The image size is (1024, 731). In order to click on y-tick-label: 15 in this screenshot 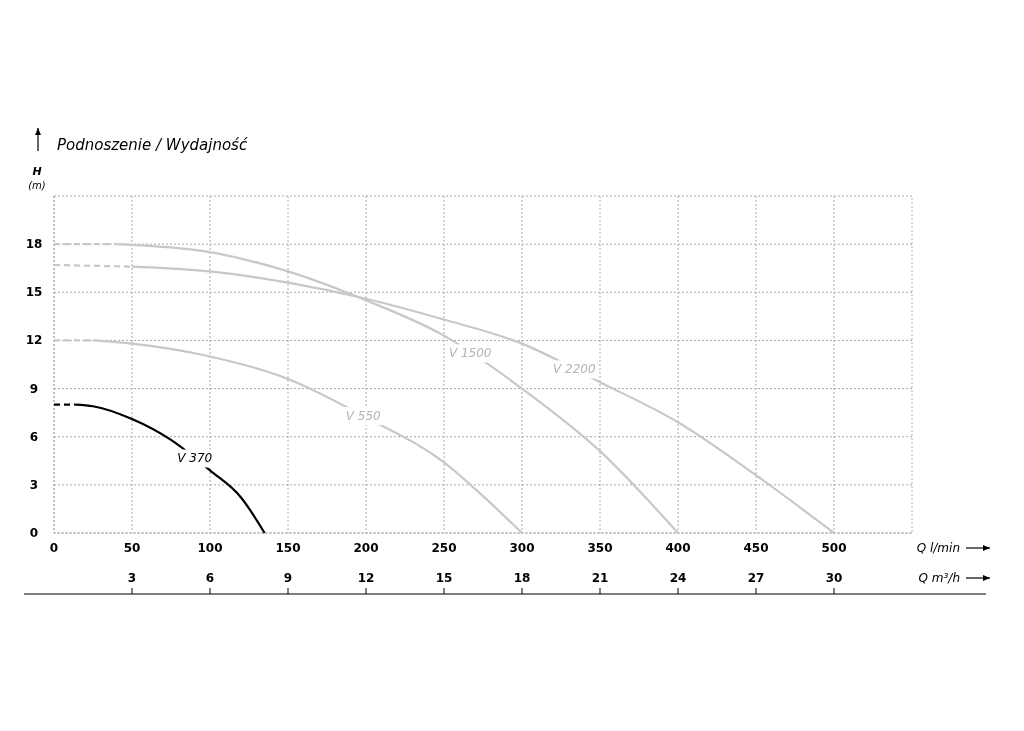, I will do `click(34, 292)`.